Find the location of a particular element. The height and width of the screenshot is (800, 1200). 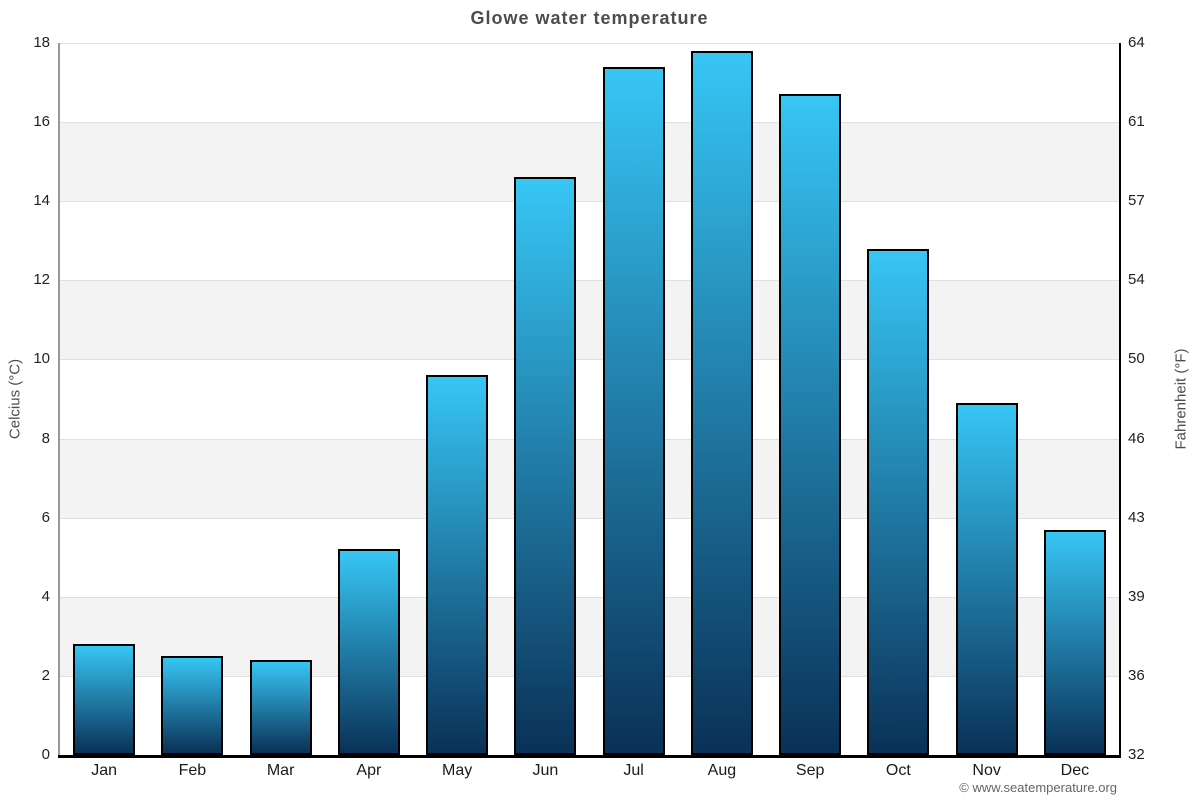

celsius-tick-label: 4 is located at coordinates (45, 596).